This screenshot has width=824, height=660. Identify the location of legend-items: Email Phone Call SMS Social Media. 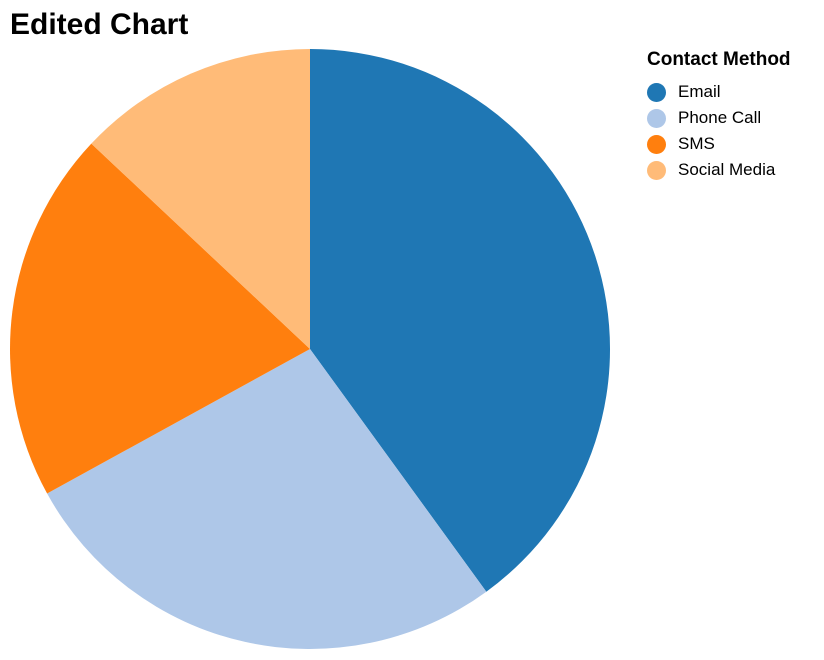
(719, 131).